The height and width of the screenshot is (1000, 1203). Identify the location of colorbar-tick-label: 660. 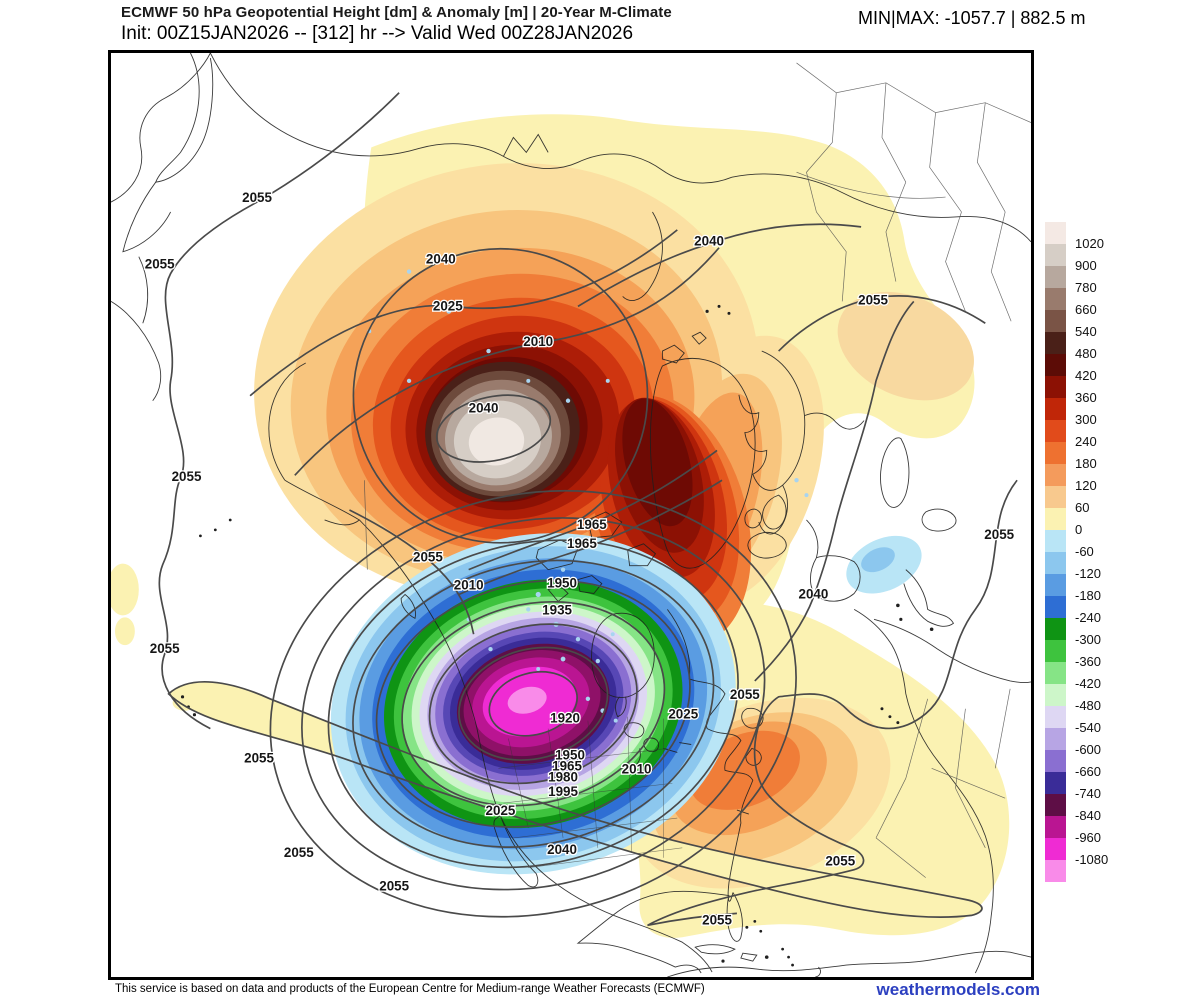
(1086, 309).